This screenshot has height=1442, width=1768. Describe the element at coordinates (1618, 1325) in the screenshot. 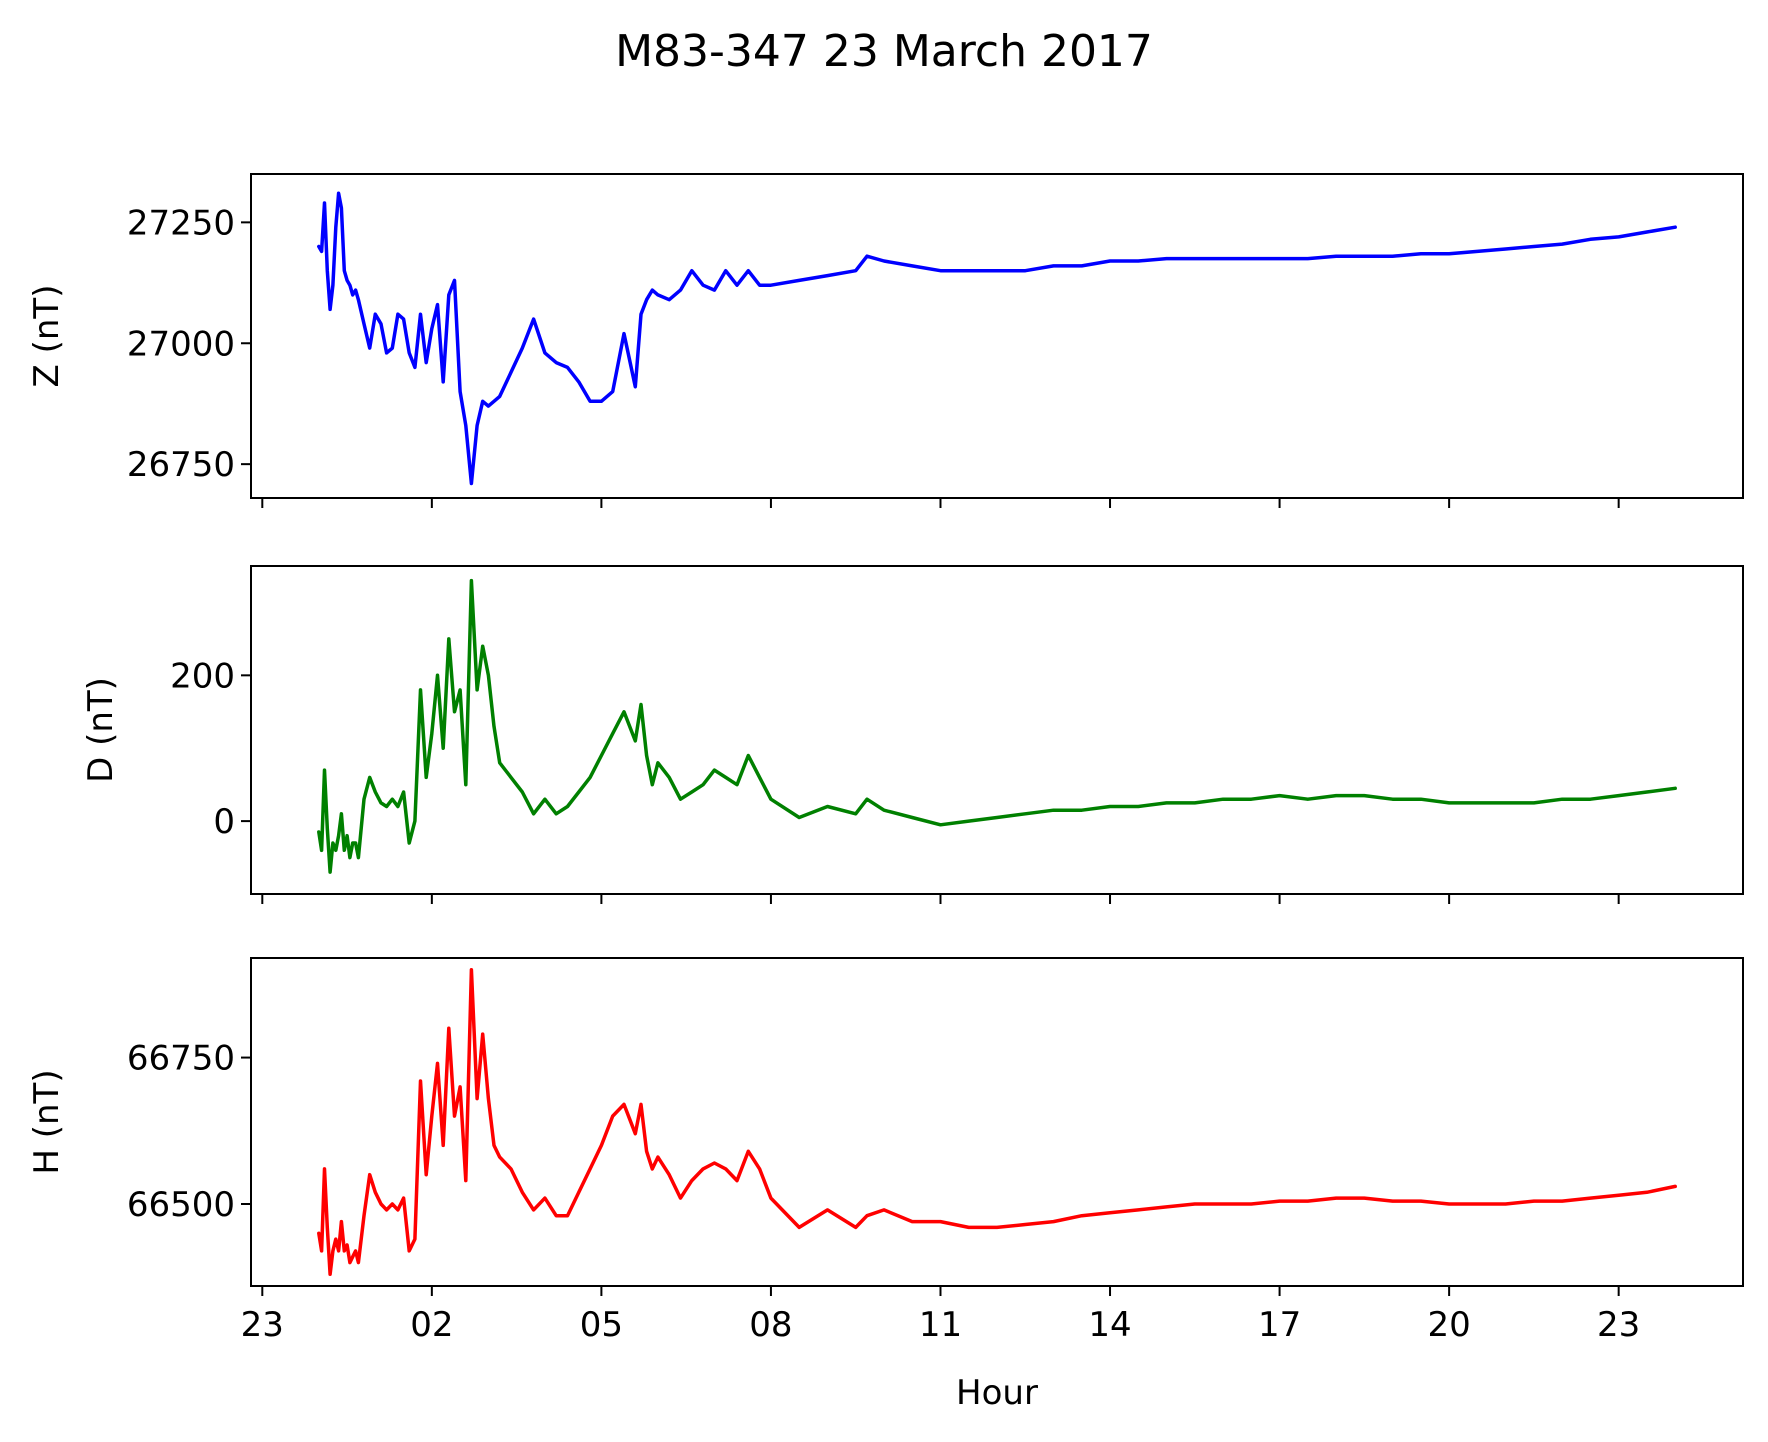

I see `x-tick-label-8: 23` at that location.